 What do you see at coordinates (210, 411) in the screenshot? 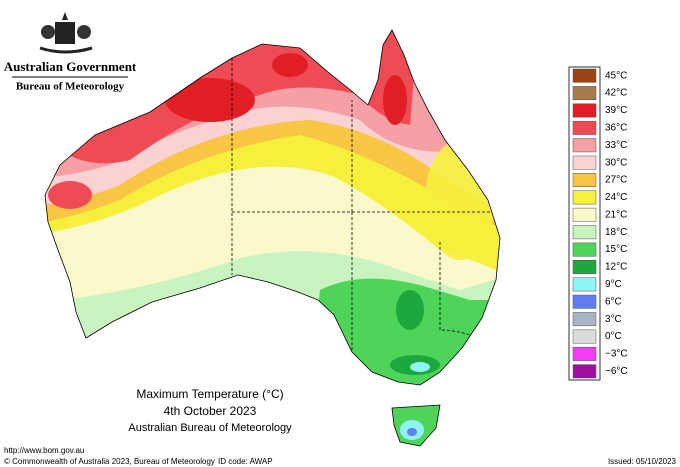
I see `map-date: 4th October 2023` at bounding box center [210, 411].